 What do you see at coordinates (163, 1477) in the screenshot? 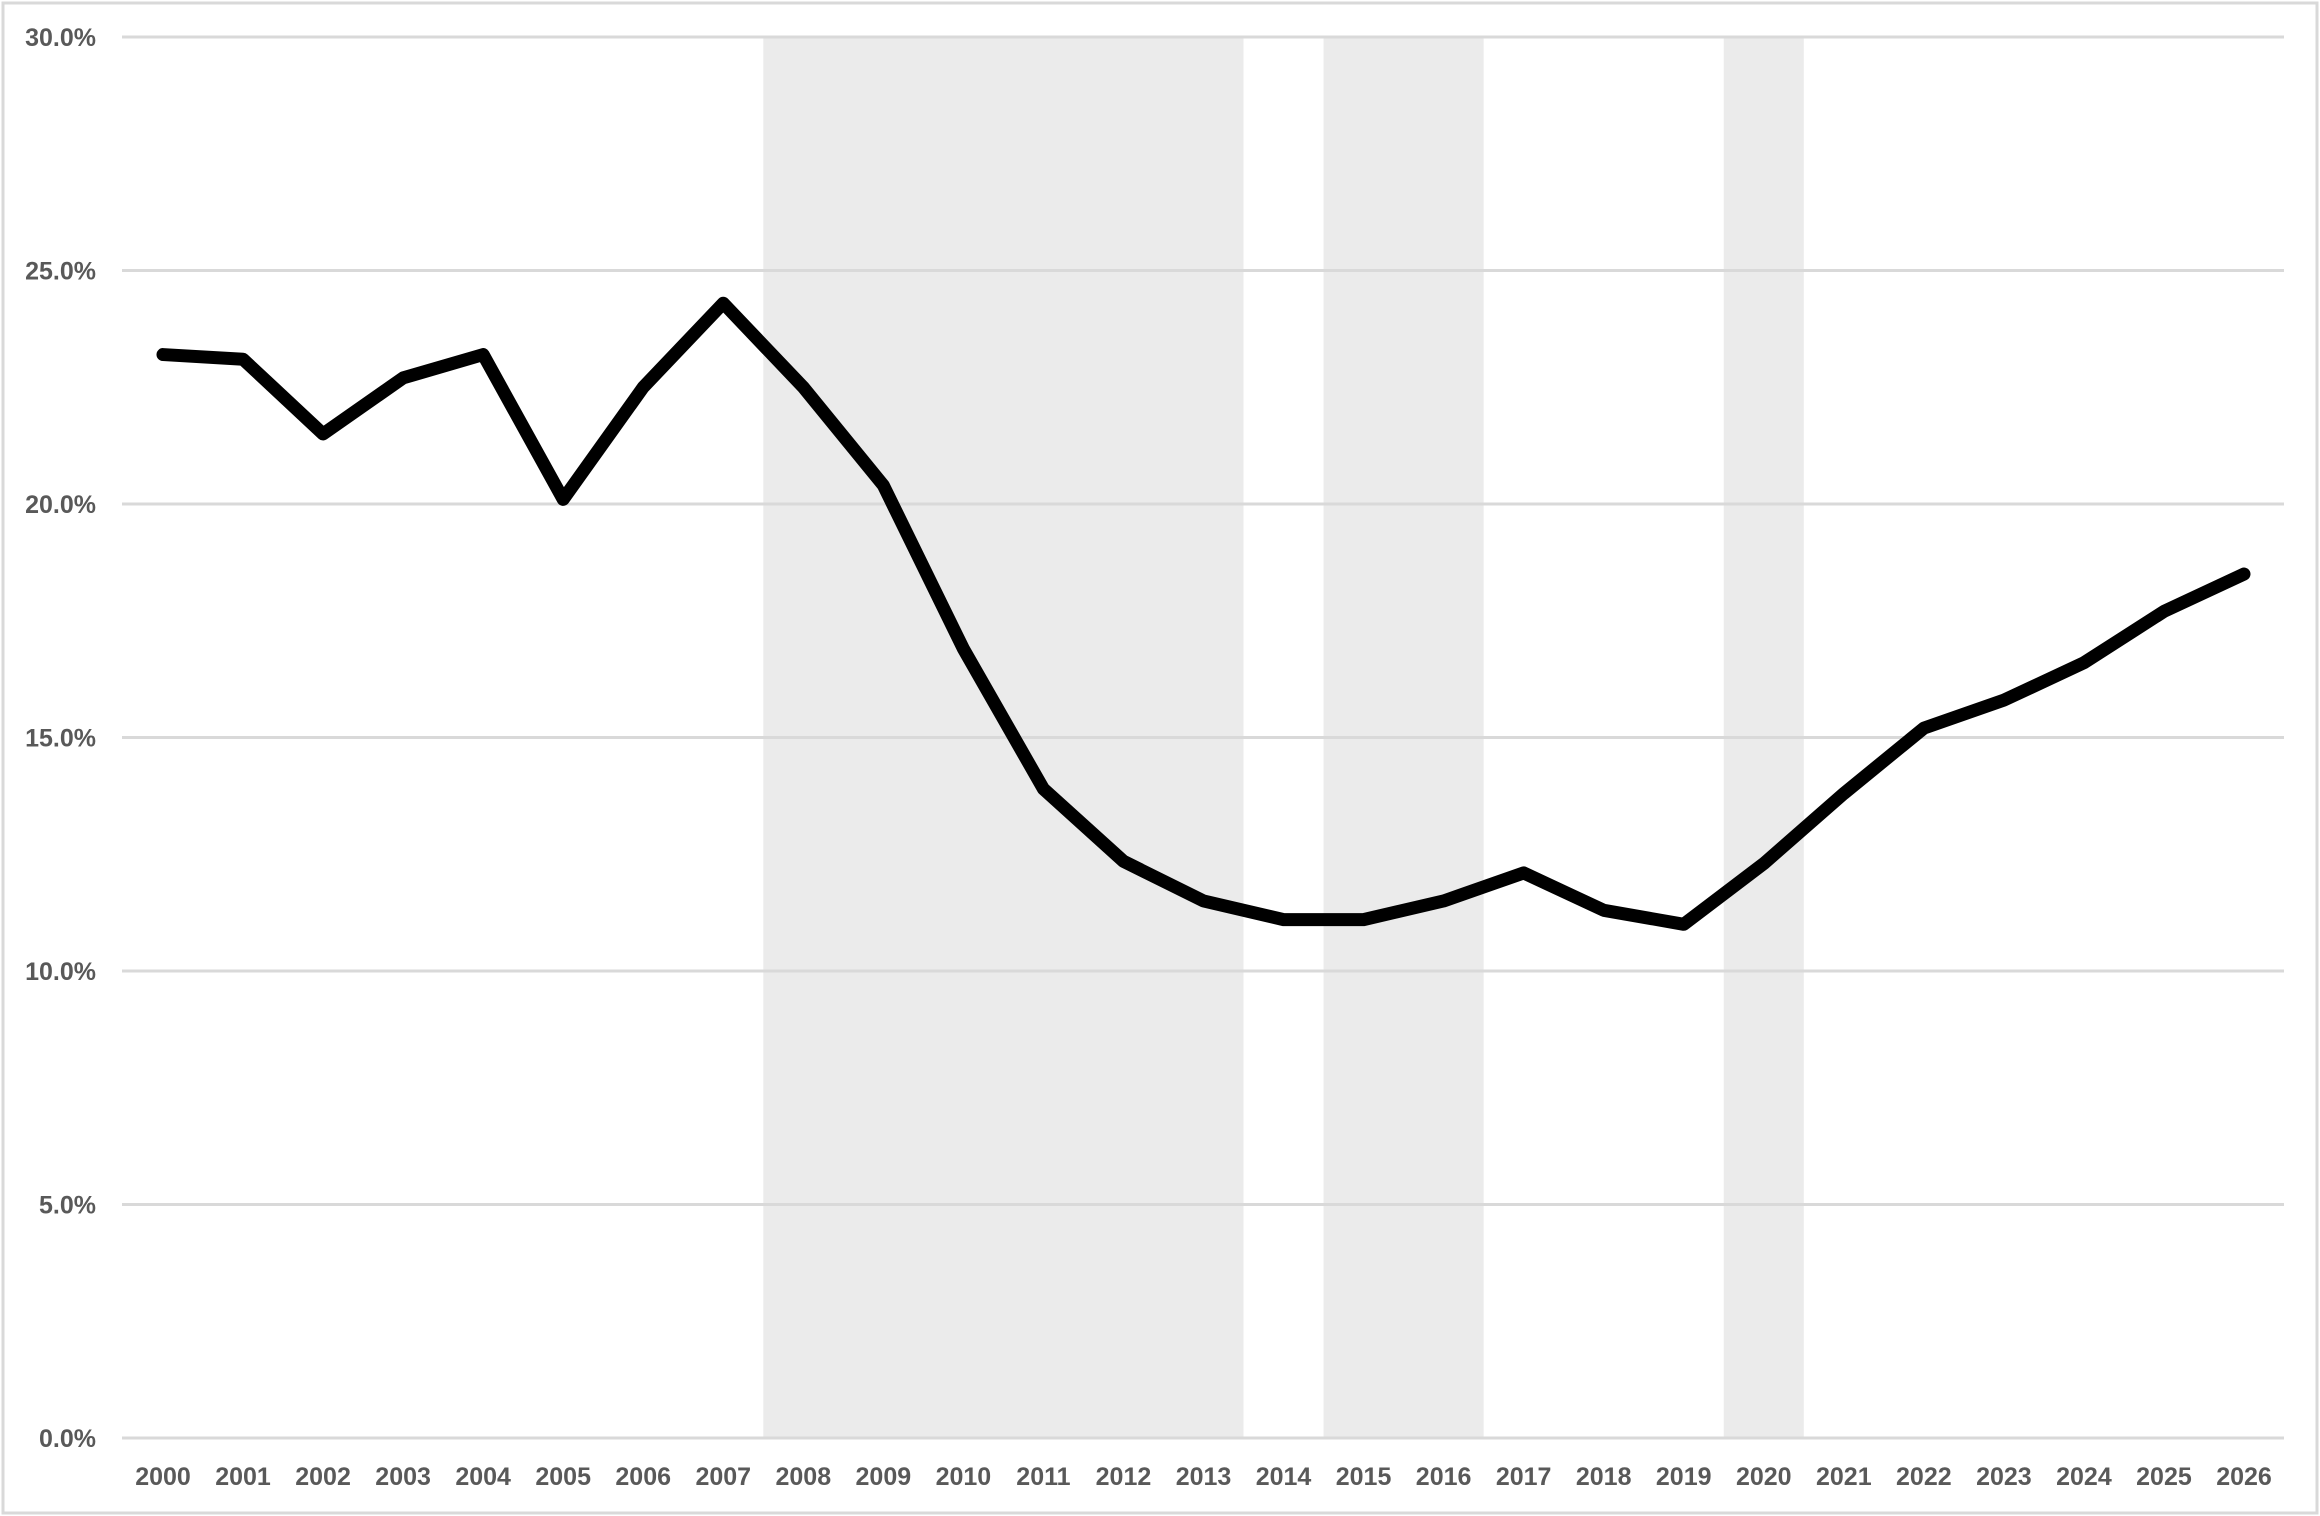
I see `x-tick-label: 2000` at bounding box center [163, 1477].